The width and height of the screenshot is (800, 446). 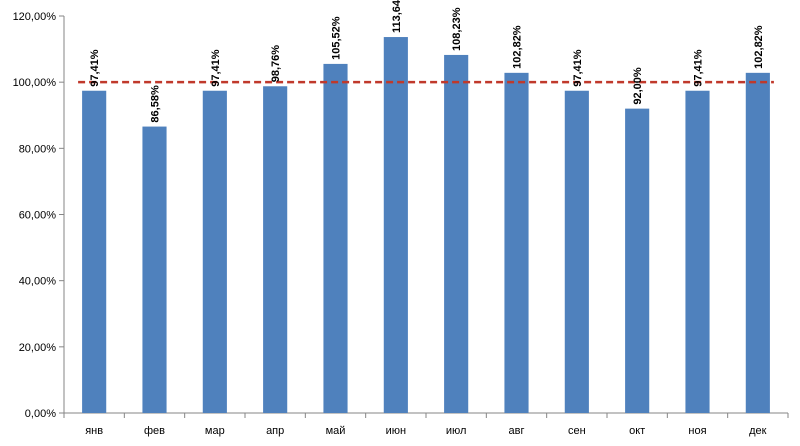 I want to click on data-label: 113,64%, so click(x=397, y=16).